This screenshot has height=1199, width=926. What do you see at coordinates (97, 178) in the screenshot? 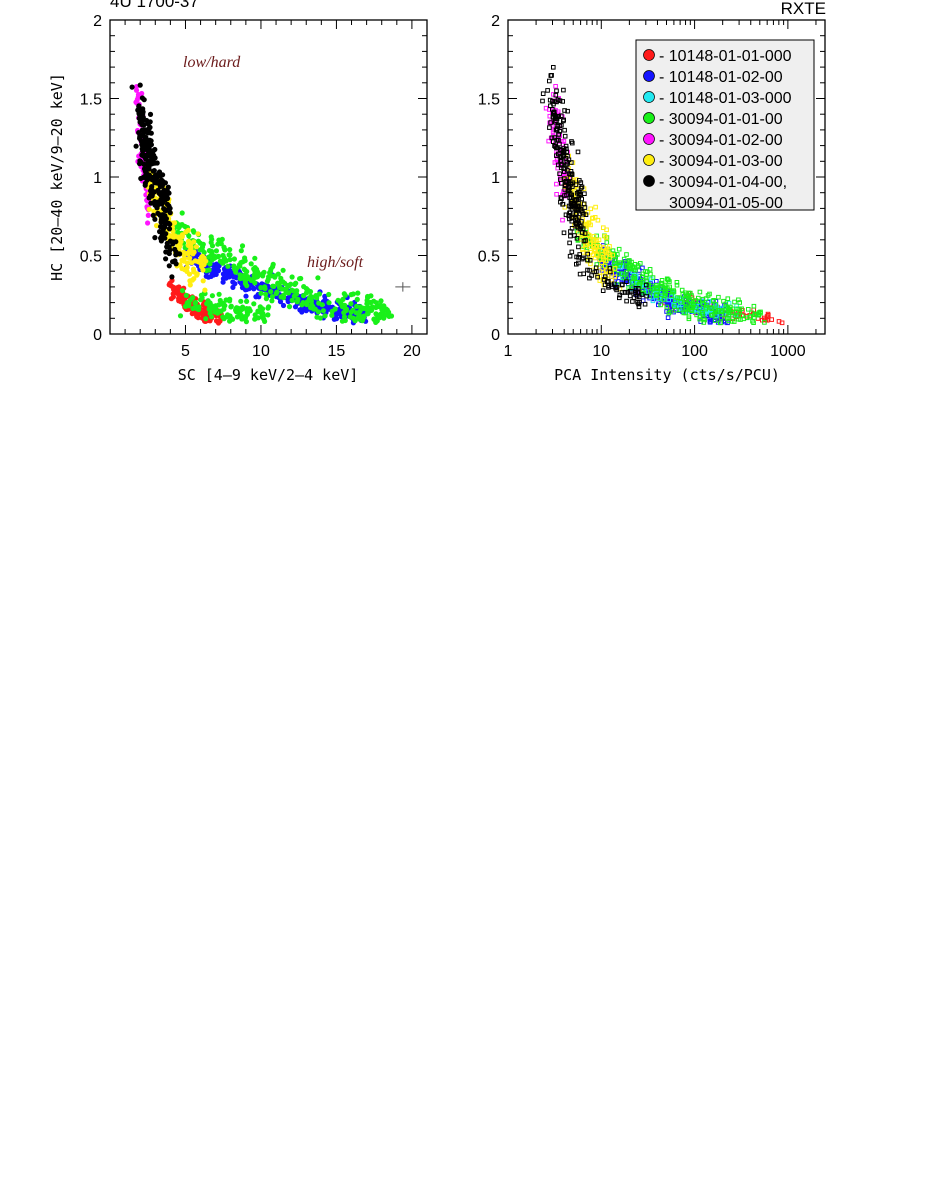
I see `y-tick-label: 1` at bounding box center [97, 178].